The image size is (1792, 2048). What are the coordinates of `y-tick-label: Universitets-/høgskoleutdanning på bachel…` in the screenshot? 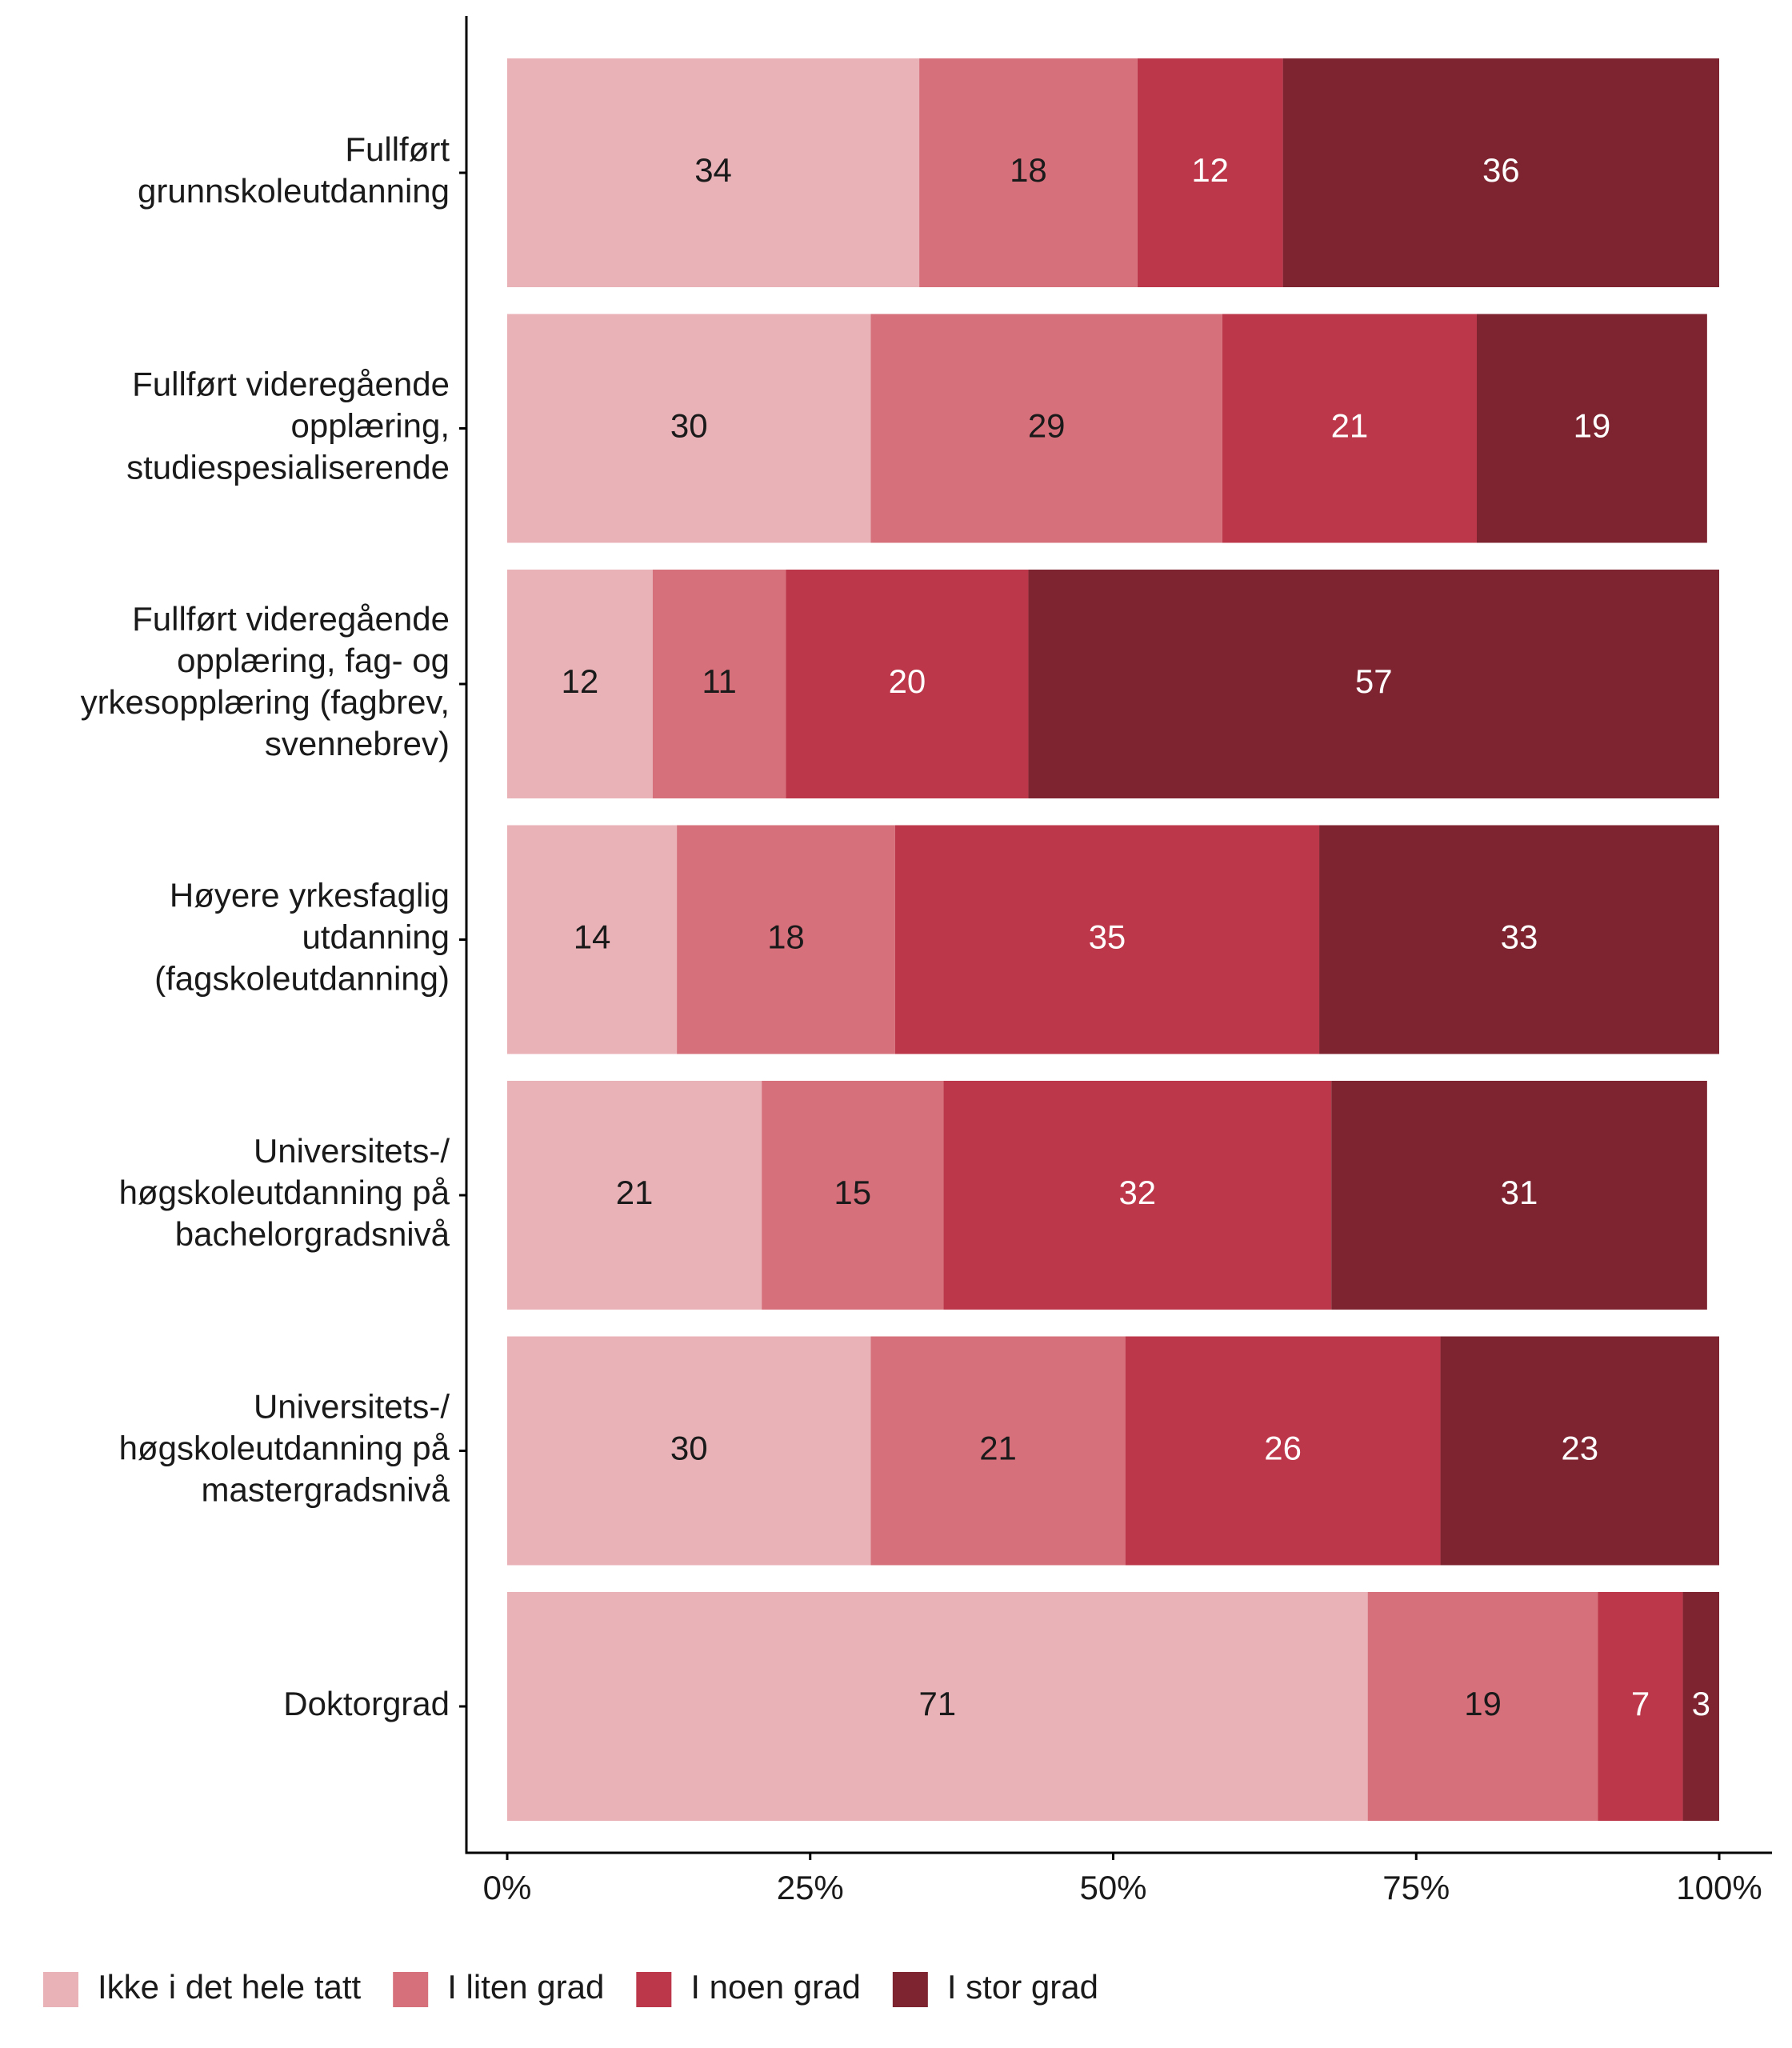 It's located at (284, 1192).